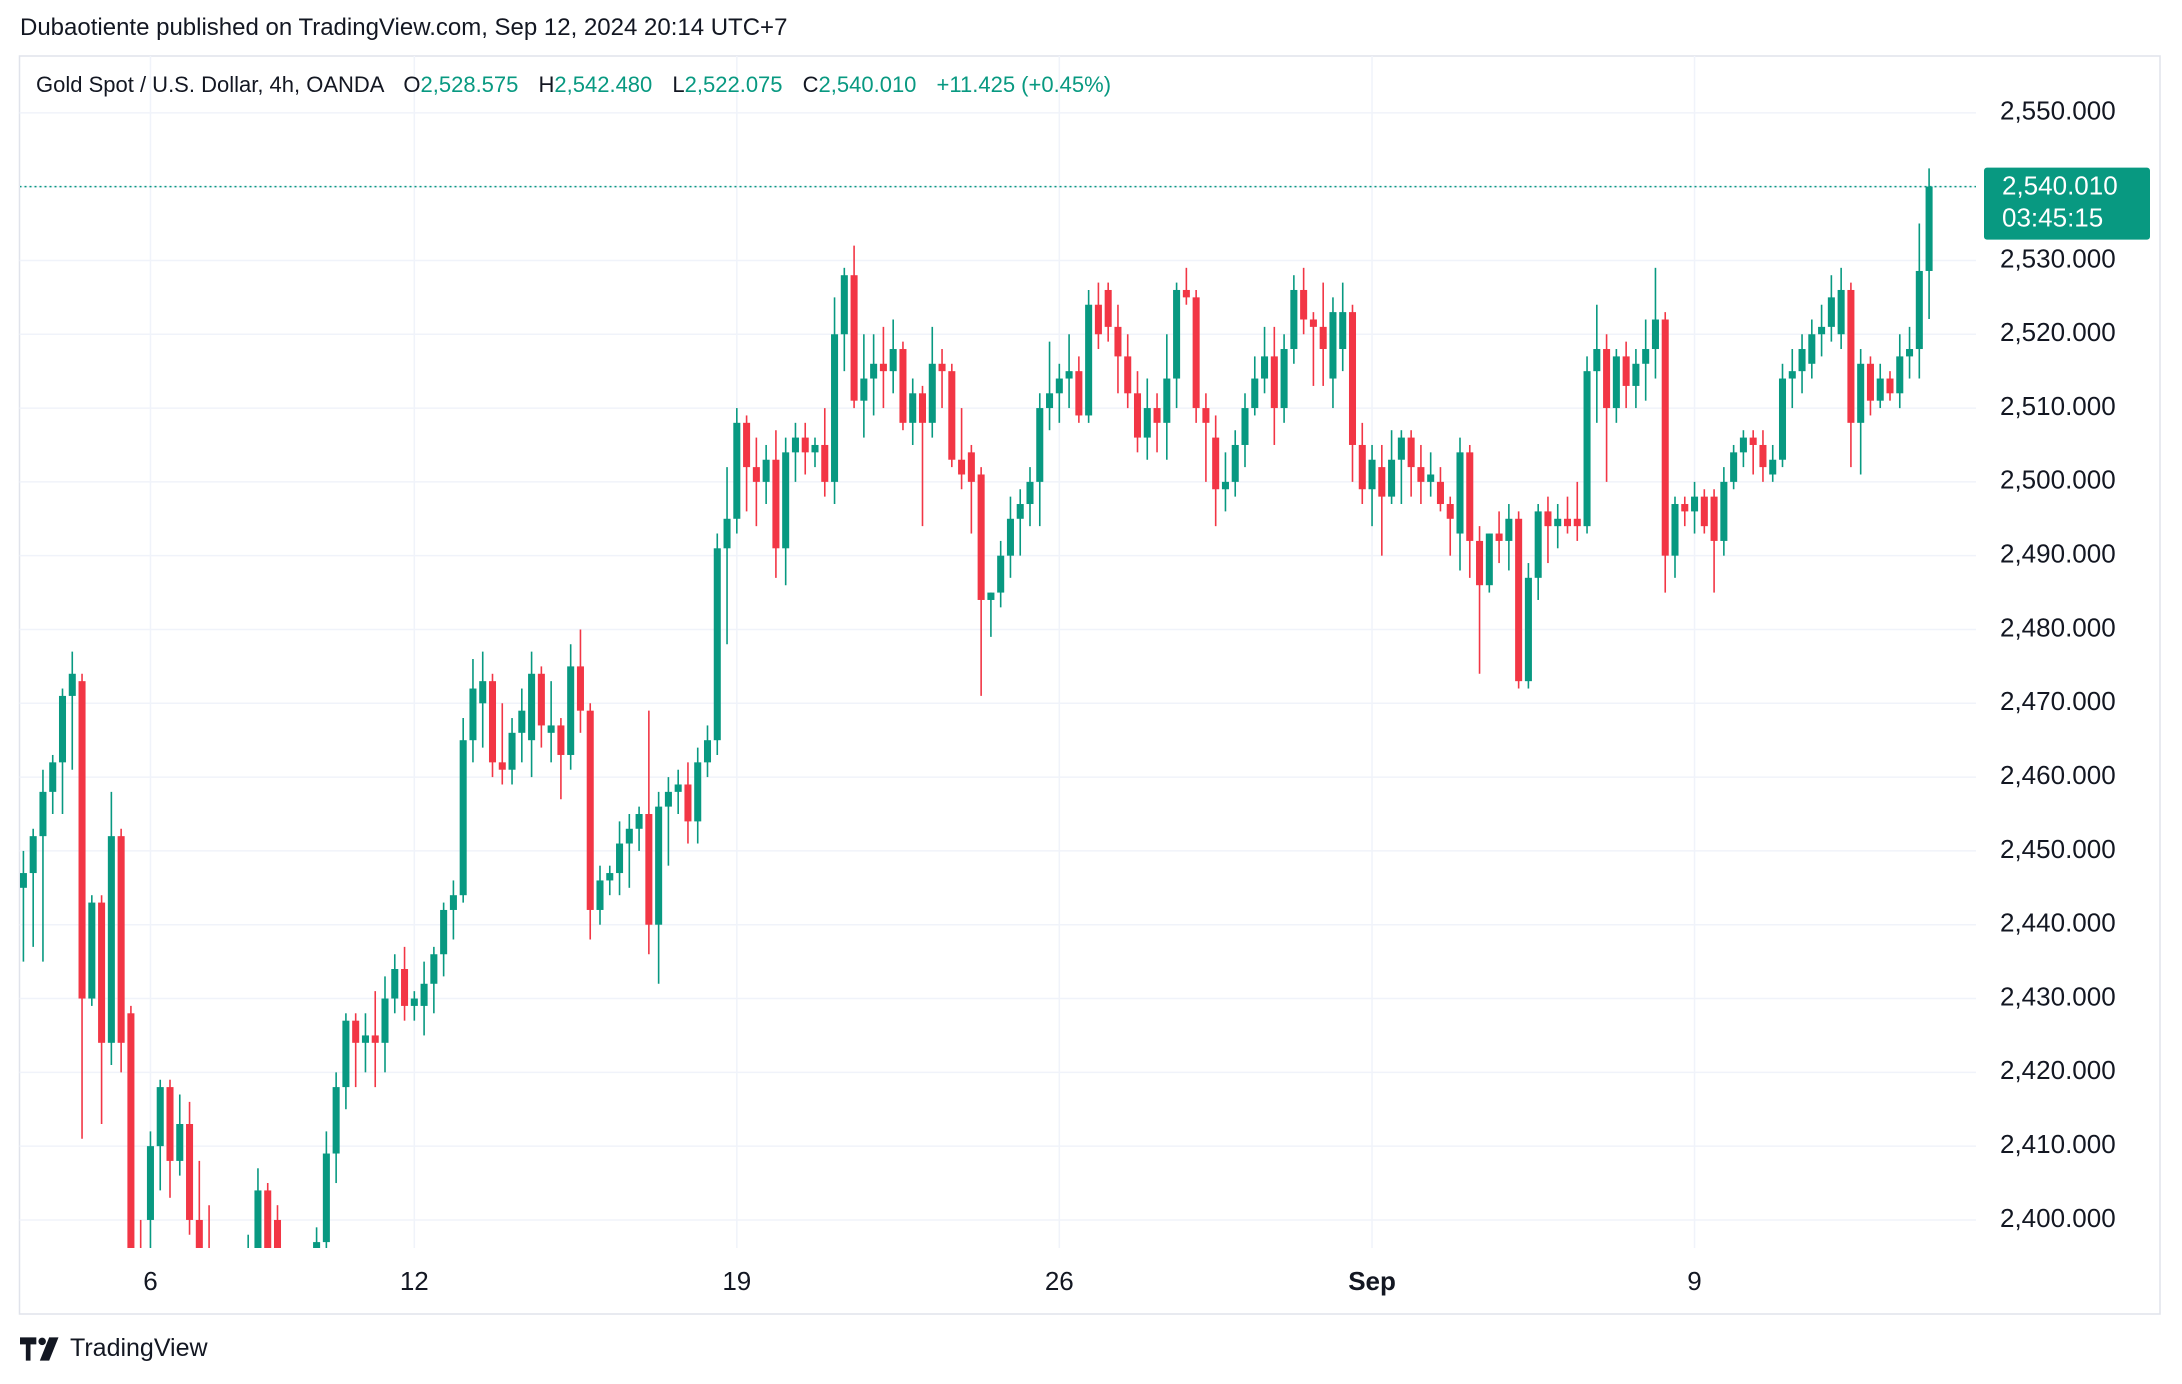 Image resolution: width=2182 pixels, height=1384 pixels. I want to click on legend-key: O, so click(412, 84).